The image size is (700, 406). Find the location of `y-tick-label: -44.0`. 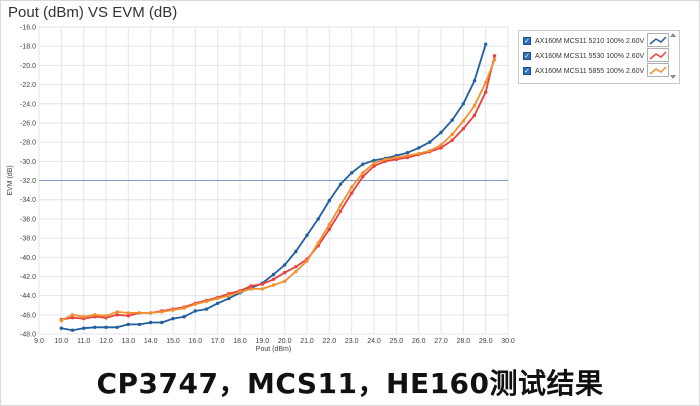

y-tick-label: -44.0 is located at coordinates (28, 296).